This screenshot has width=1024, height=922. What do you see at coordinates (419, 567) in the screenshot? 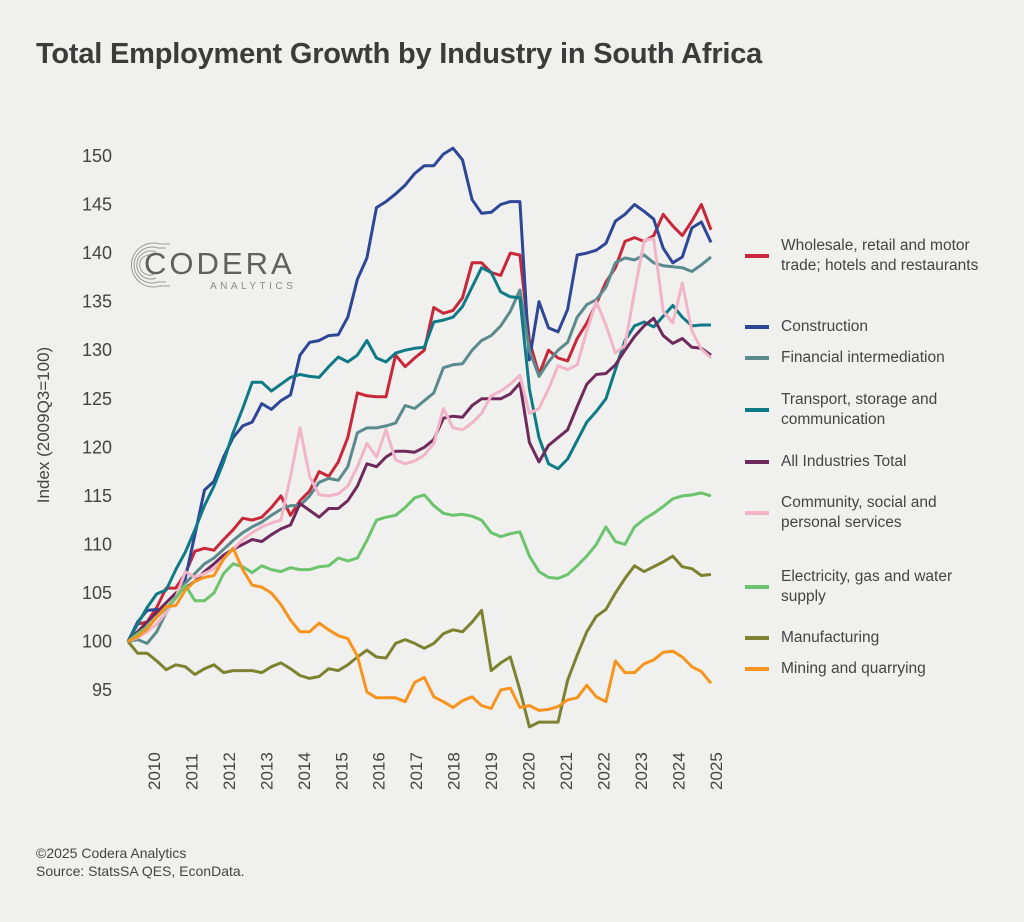
I see `series-line-electricity-gas-and-water-supply` at bounding box center [419, 567].